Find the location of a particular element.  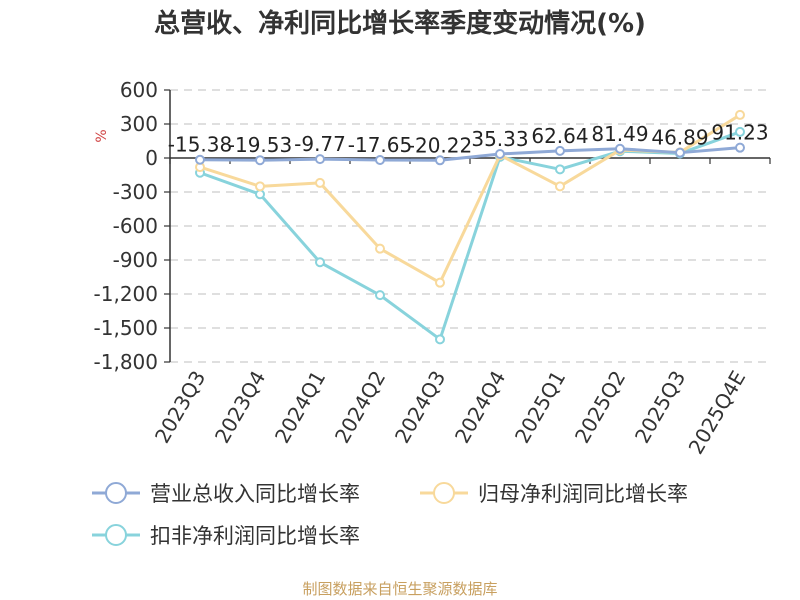

data-label: -9.77 is located at coordinates (320, 144).